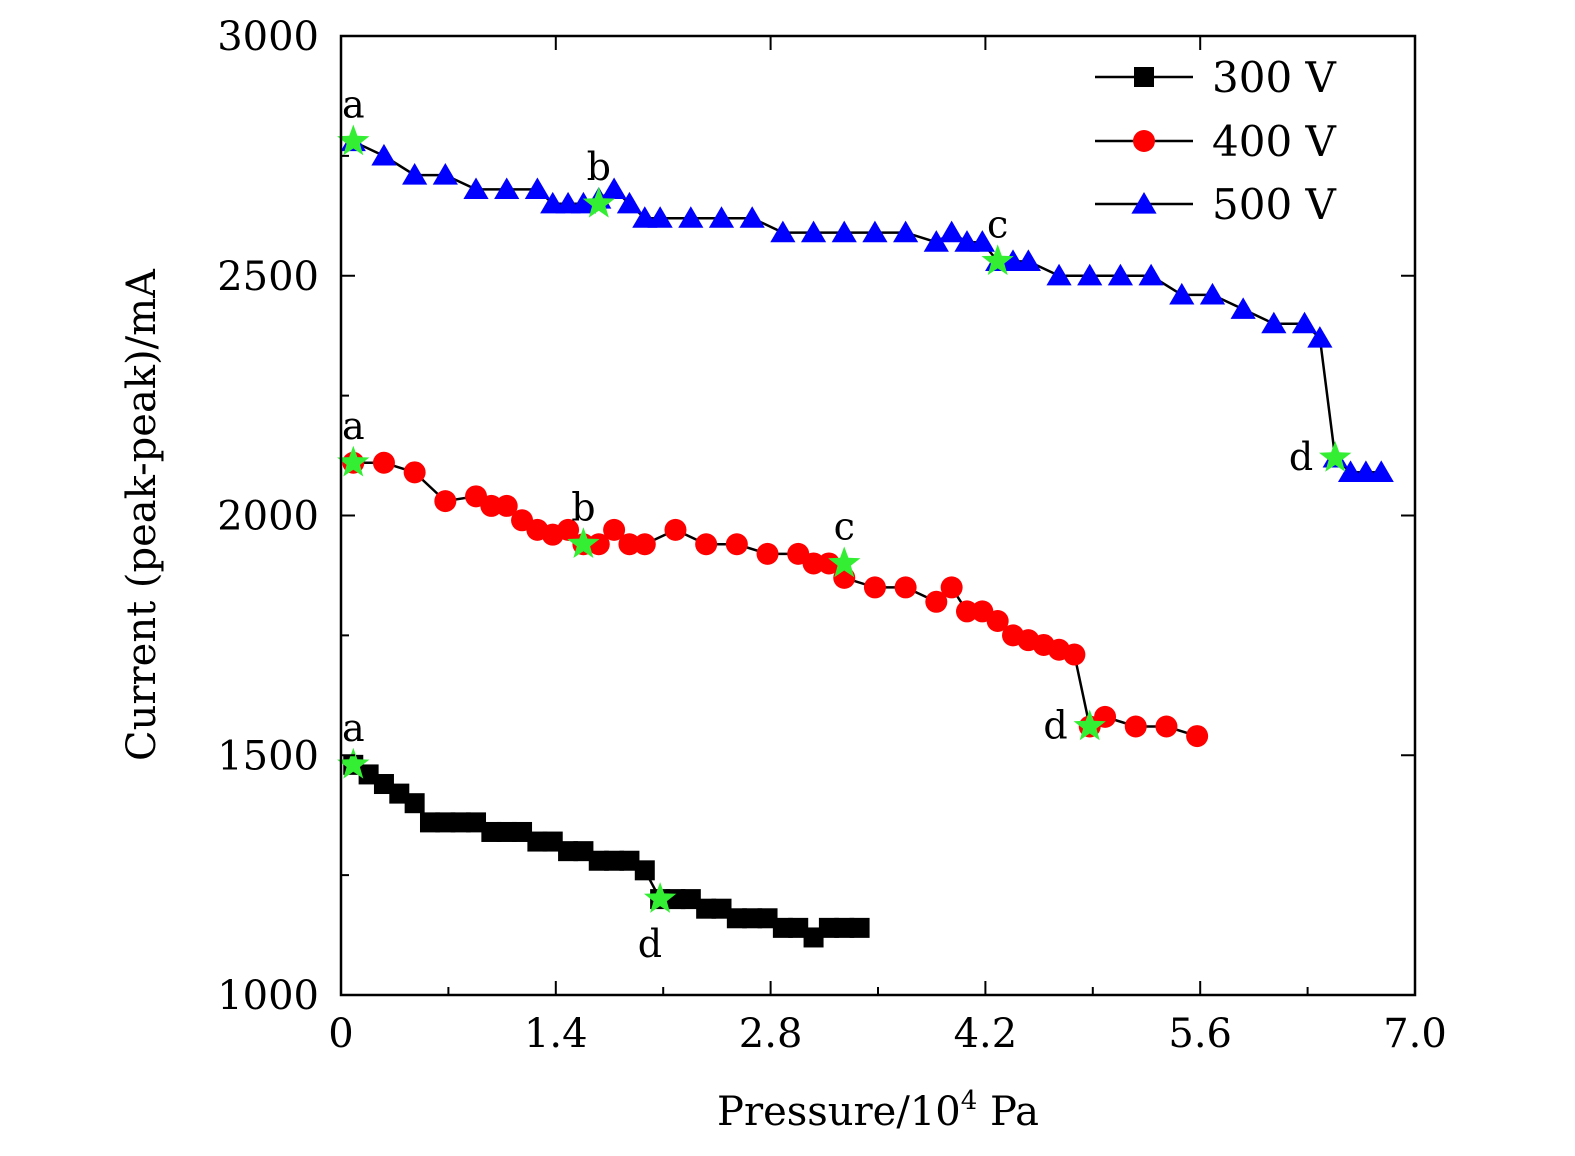 The height and width of the screenshot is (1156, 1575). What do you see at coordinates (1200, 1034) in the screenshot?
I see `x-tick-label: 5.6` at bounding box center [1200, 1034].